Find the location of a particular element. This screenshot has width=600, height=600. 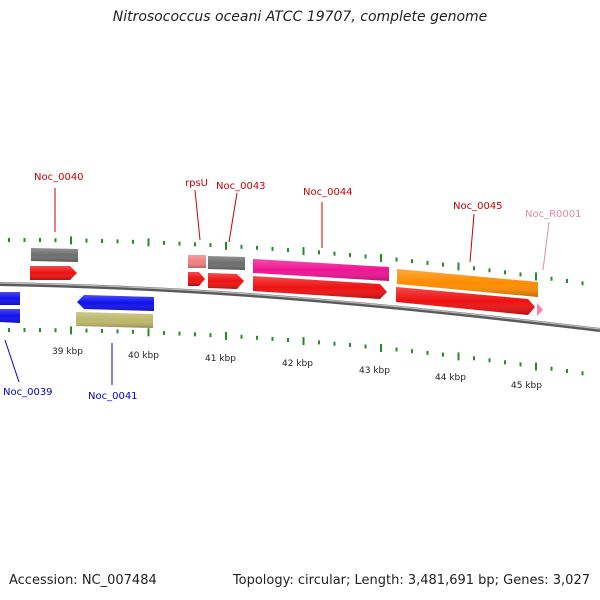

label-noc0039: Noc_0039 is located at coordinates (28, 392).